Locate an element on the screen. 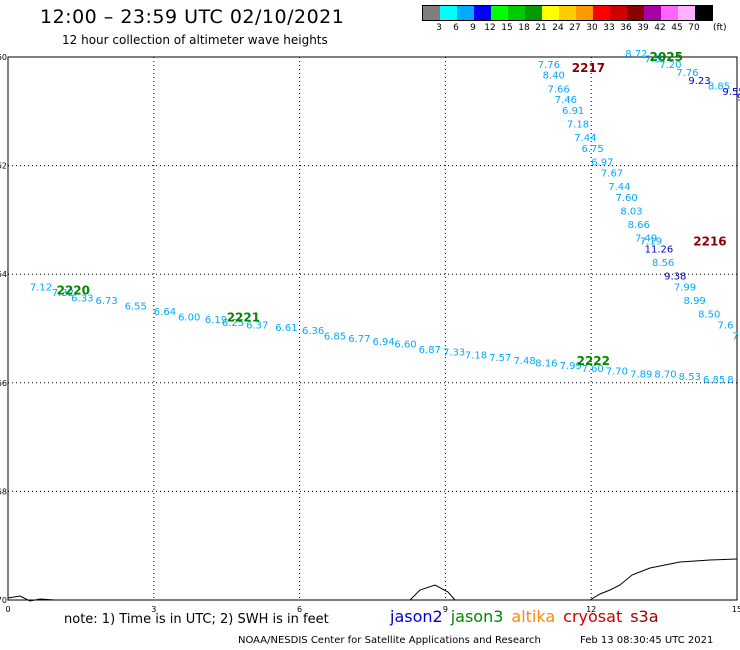 The image size is (740, 650). wave-height-label: 11.26 is located at coordinates (659, 249).